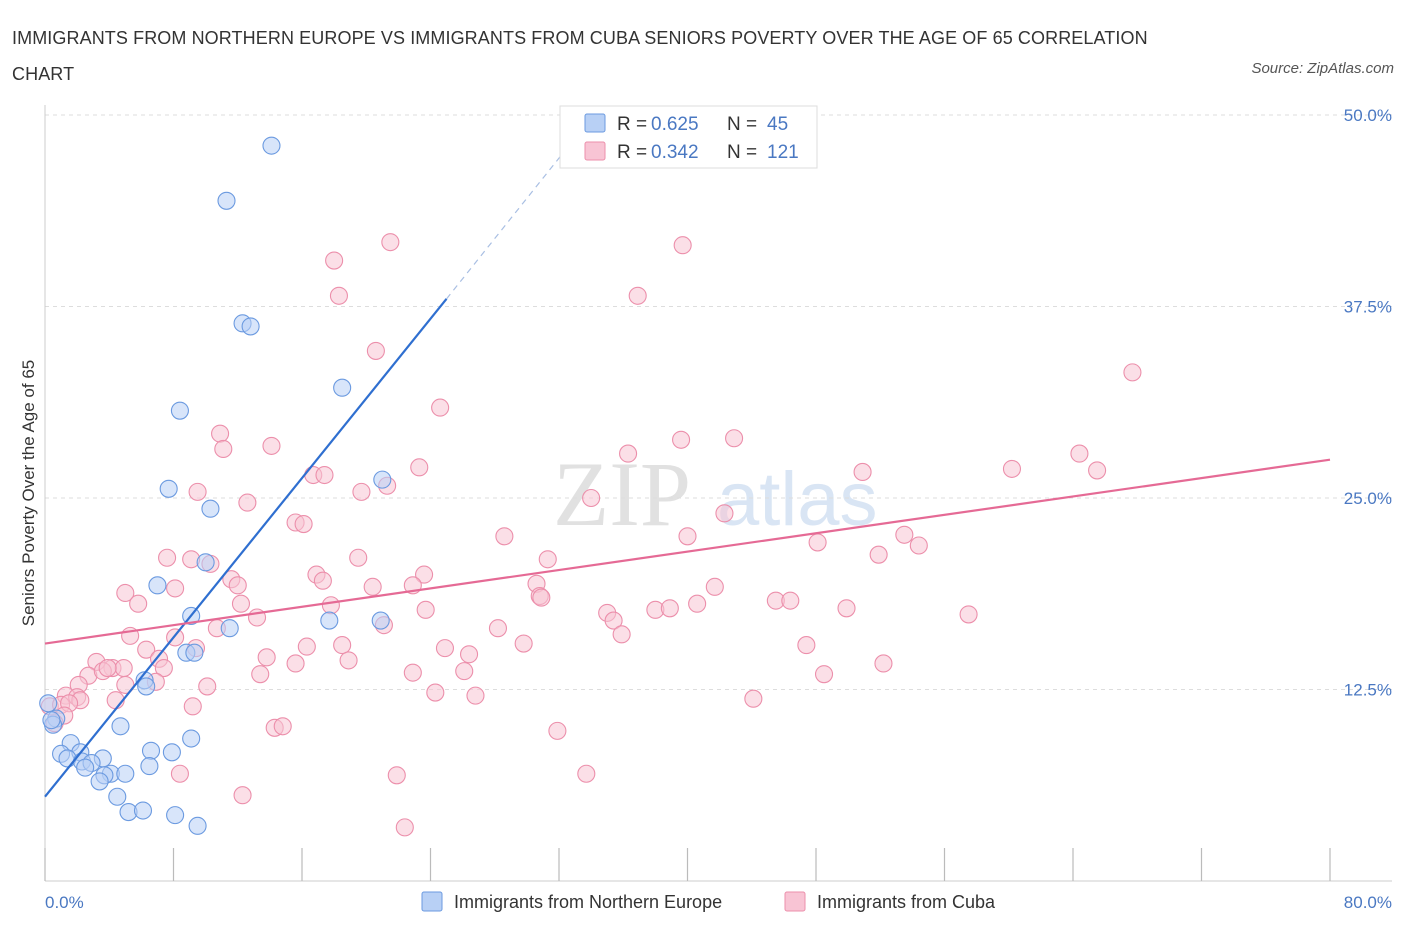  Describe the element at coordinates (595, 123) in the screenshot. I see `stats-legend-swatch-northern-europe` at that location.